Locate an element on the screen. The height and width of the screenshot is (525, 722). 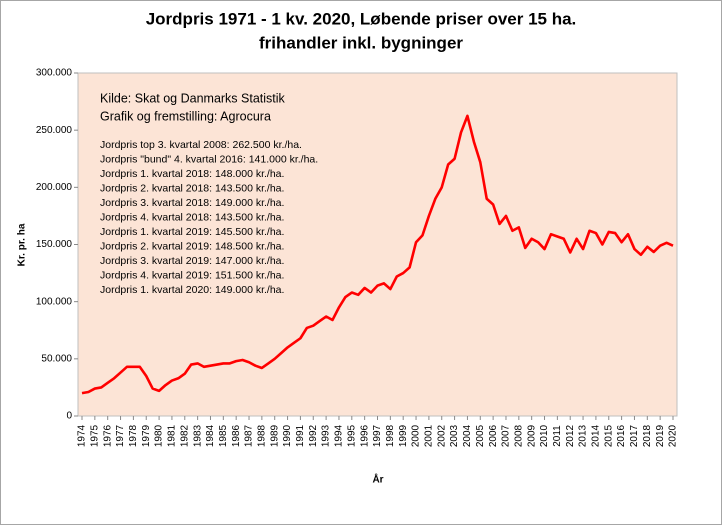
x-tick-label: 2015 is located at coordinates (608, 435).